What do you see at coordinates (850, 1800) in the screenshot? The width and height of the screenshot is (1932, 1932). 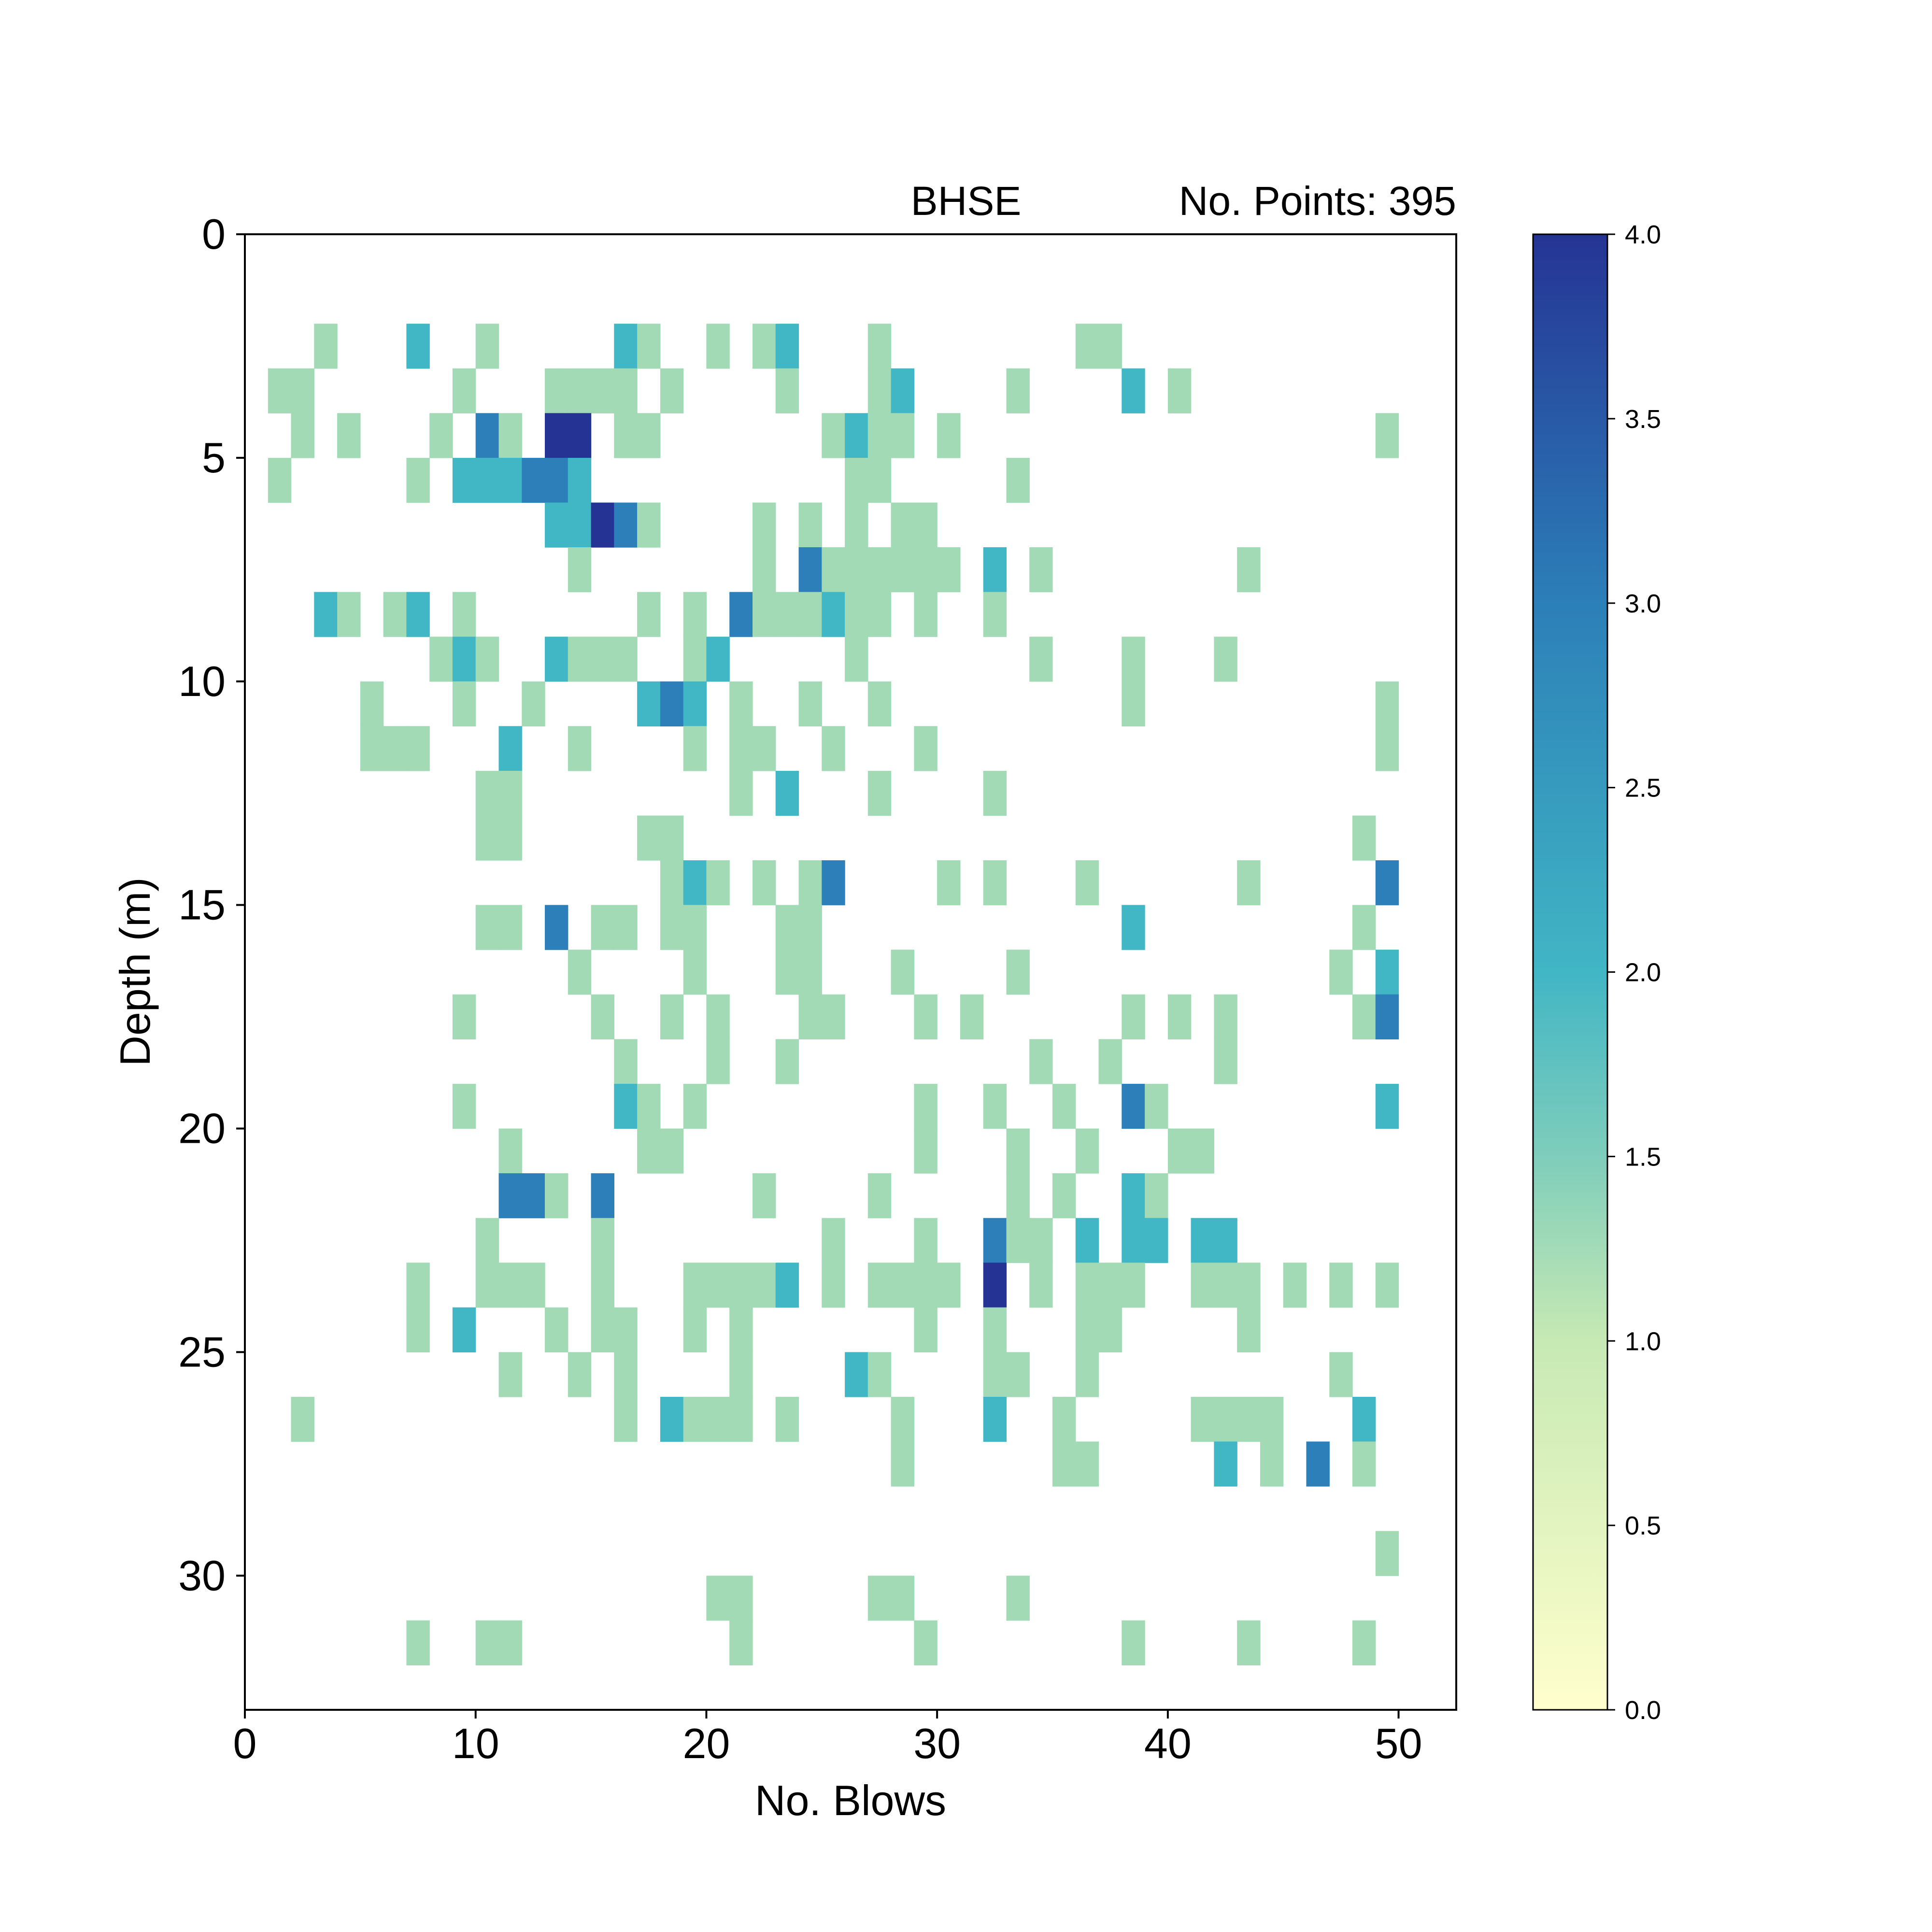 I see `x-axis-label: No. Blows` at bounding box center [850, 1800].